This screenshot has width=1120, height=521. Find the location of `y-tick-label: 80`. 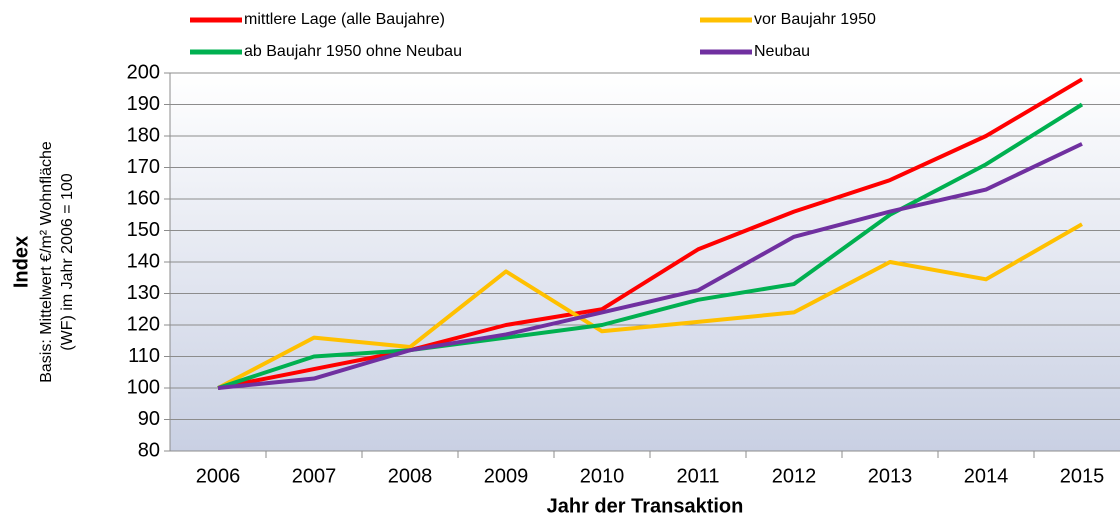

y-tick-label: 80 is located at coordinates (149, 450).